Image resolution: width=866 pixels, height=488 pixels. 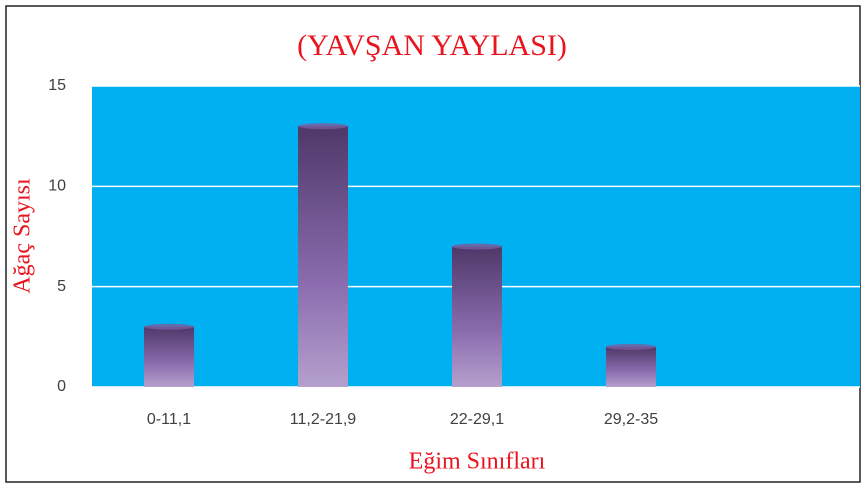 I want to click on y-tick-label: 10, so click(x=57, y=186).